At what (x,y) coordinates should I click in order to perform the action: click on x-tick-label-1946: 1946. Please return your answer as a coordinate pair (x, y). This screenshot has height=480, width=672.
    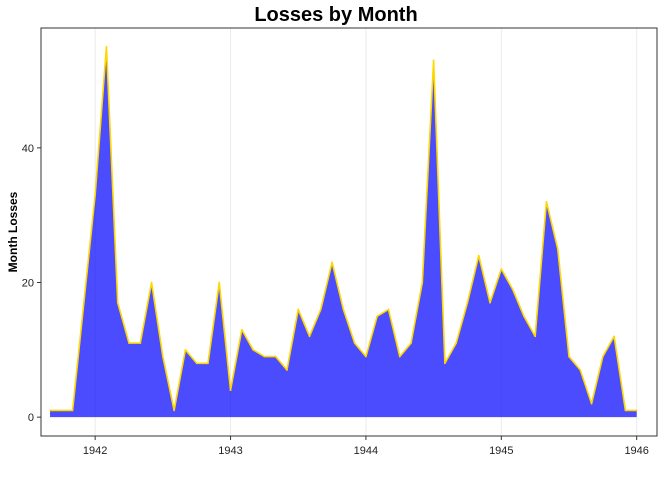
    Looking at the image, I should click on (636, 451).